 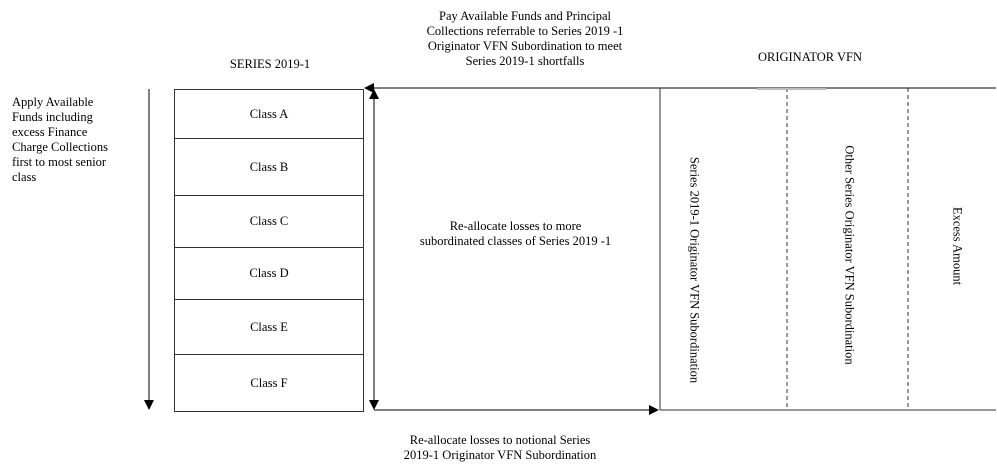 I want to click on class-b-label: Class B, so click(x=269, y=166).